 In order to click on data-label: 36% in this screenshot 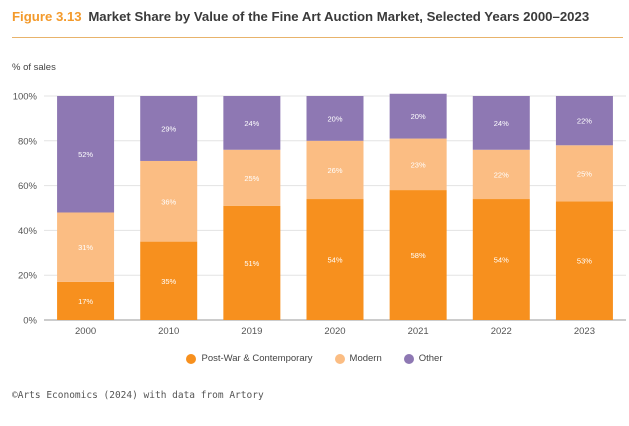, I will do `click(168, 201)`.